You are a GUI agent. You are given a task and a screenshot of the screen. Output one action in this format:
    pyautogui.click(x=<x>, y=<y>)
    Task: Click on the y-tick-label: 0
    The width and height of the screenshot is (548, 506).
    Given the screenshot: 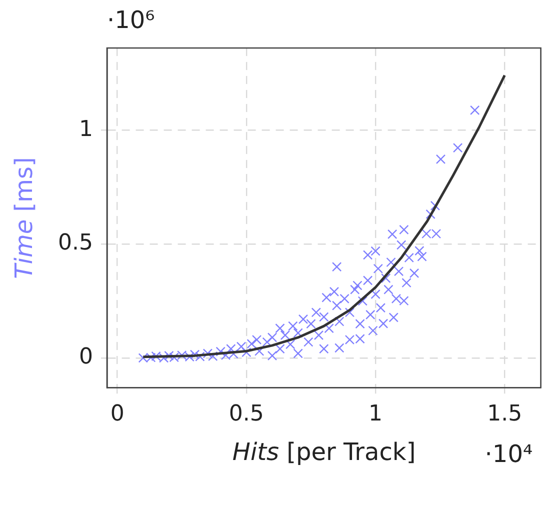 What is the action you would take?
    pyautogui.click(x=85, y=357)
    